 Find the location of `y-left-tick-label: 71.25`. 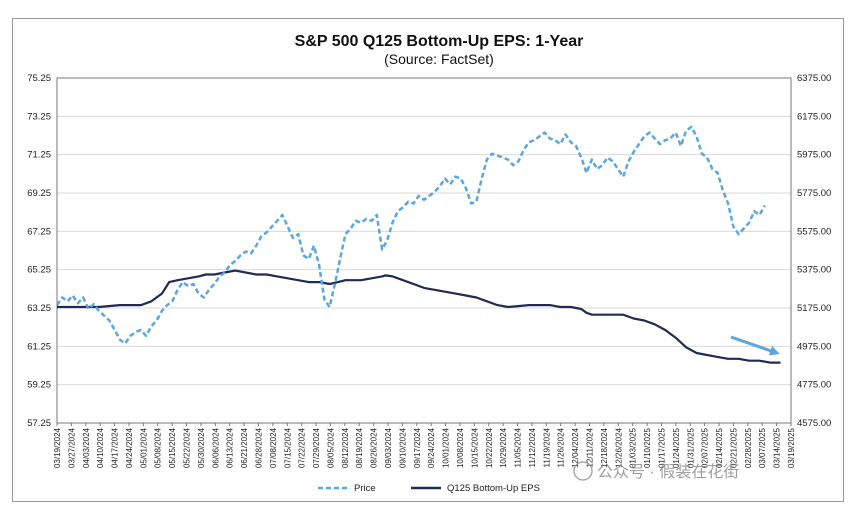

y-left-tick-label: 71.25 is located at coordinates (39, 155).